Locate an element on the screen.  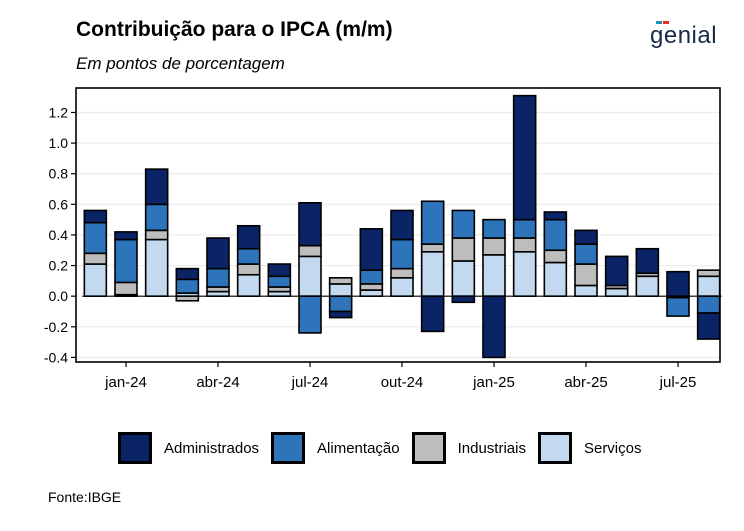
x-tick-label: abr-25 is located at coordinates (585, 382).